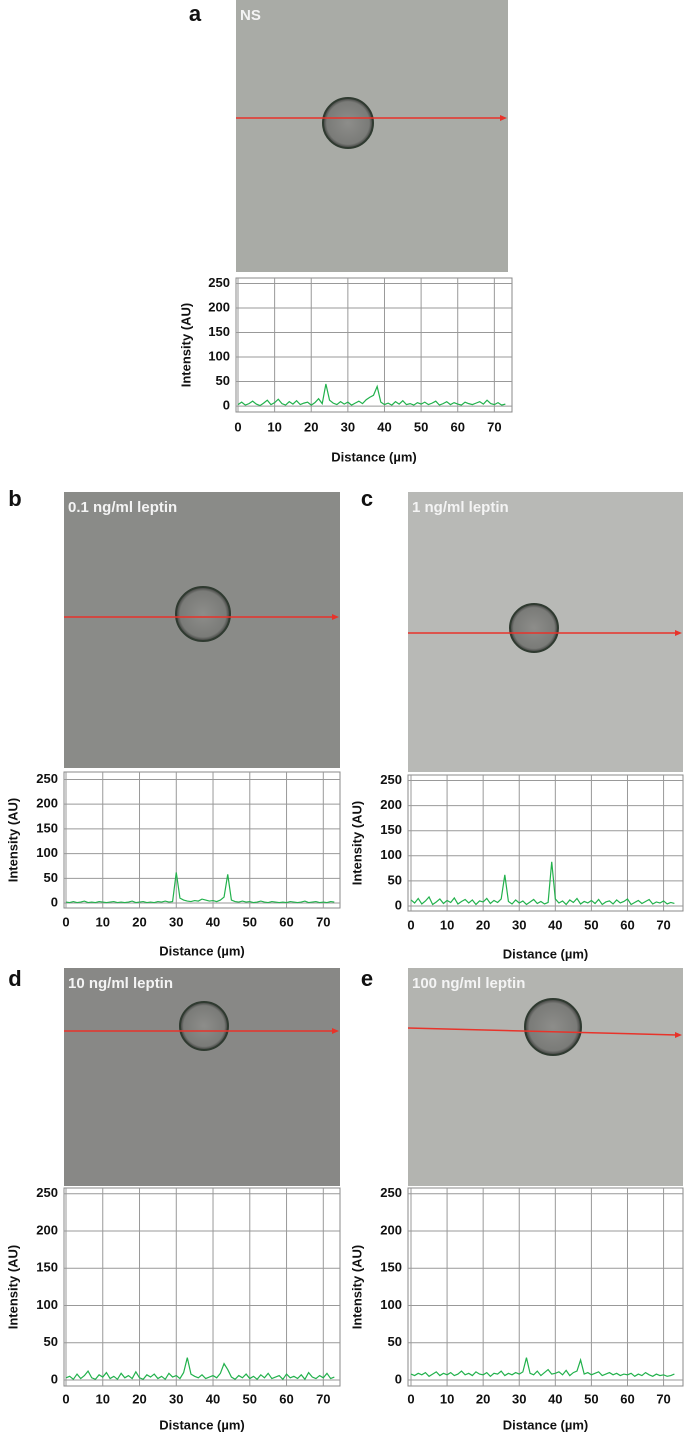 Image resolution: width=685 pixels, height=1436 pixels. What do you see at coordinates (120, 983) in the screenshot?
I see `image-label: 10 ng/ml leptin` at bounding box center [120, 983].